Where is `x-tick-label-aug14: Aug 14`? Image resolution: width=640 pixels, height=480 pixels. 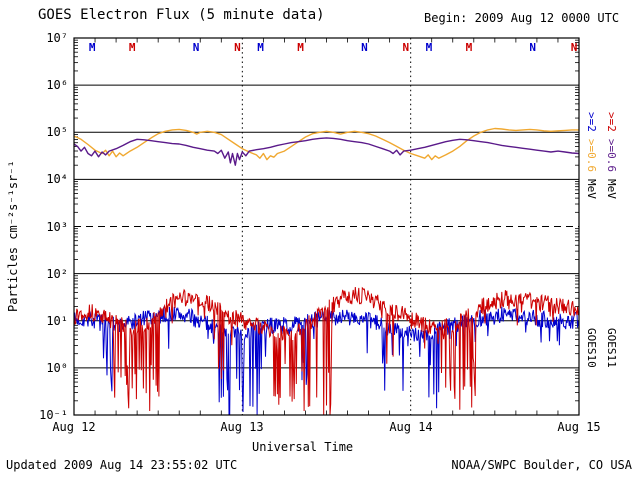 x-tick-label-aug14: Aug 14 is located at coordinates (411, 427).